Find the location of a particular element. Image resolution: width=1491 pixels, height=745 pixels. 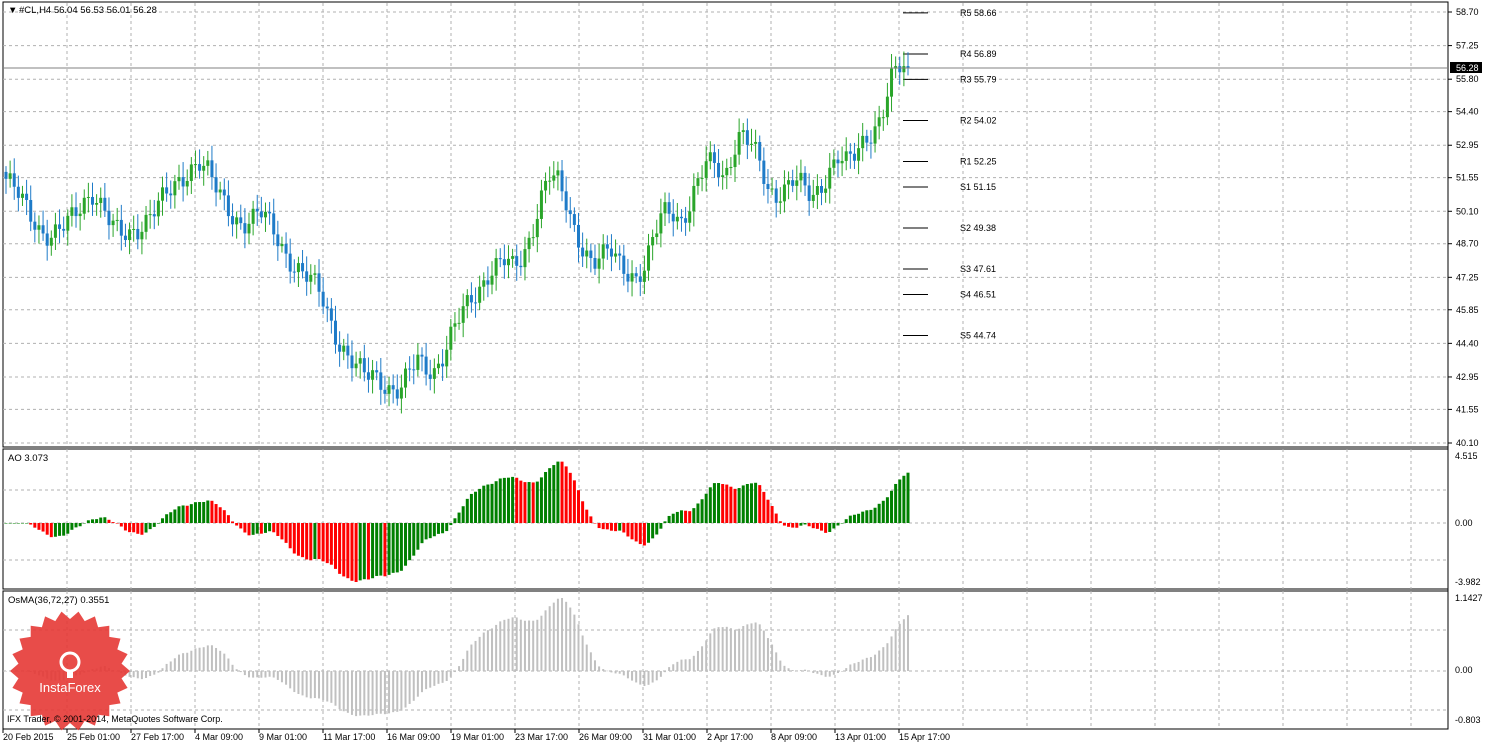

time-tick-label: 11 Mar 17:00 is located at coordinates (349, 737).